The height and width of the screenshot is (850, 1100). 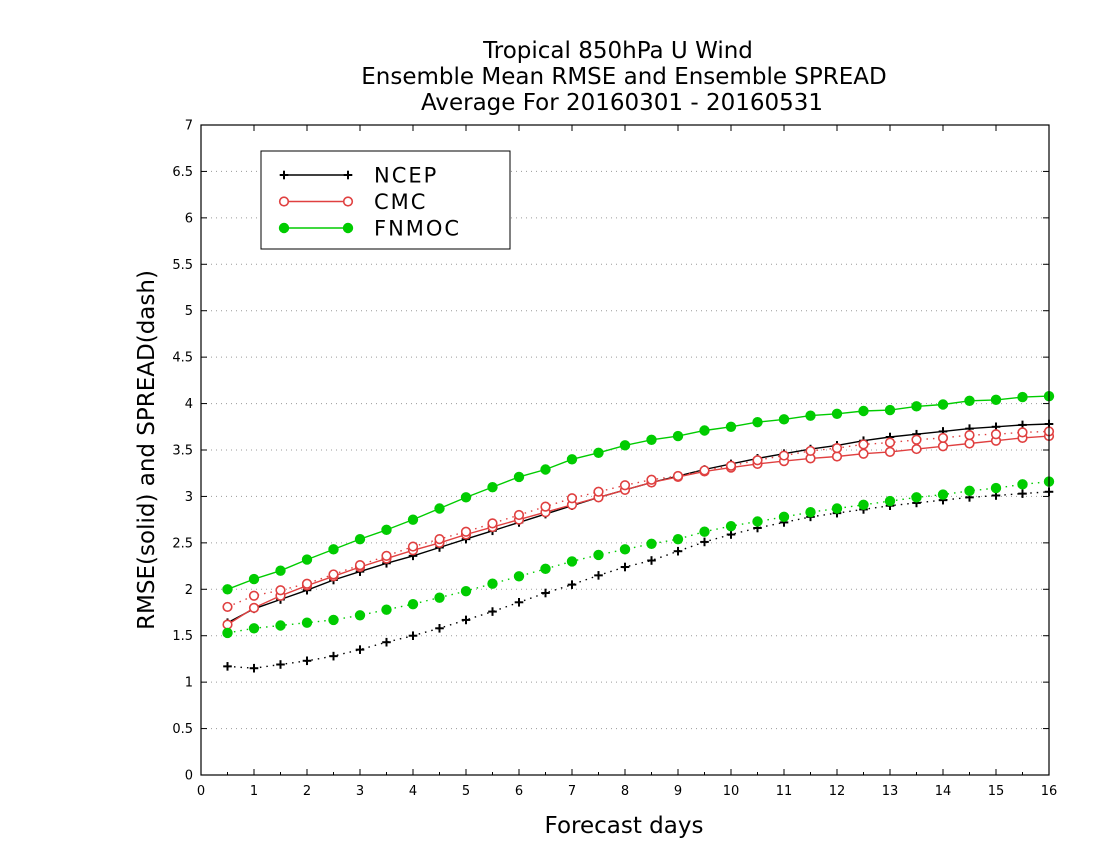 I want to click on y-tick-label: 6.5, so click(x=182, y=172).